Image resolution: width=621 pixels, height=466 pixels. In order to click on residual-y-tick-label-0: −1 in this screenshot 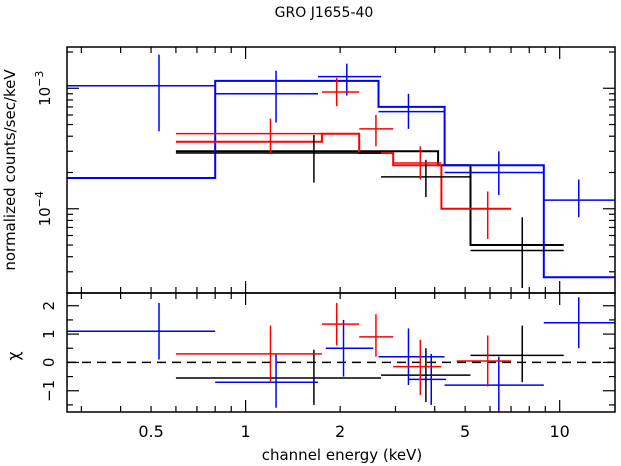, I will do `click(49, 391)`.